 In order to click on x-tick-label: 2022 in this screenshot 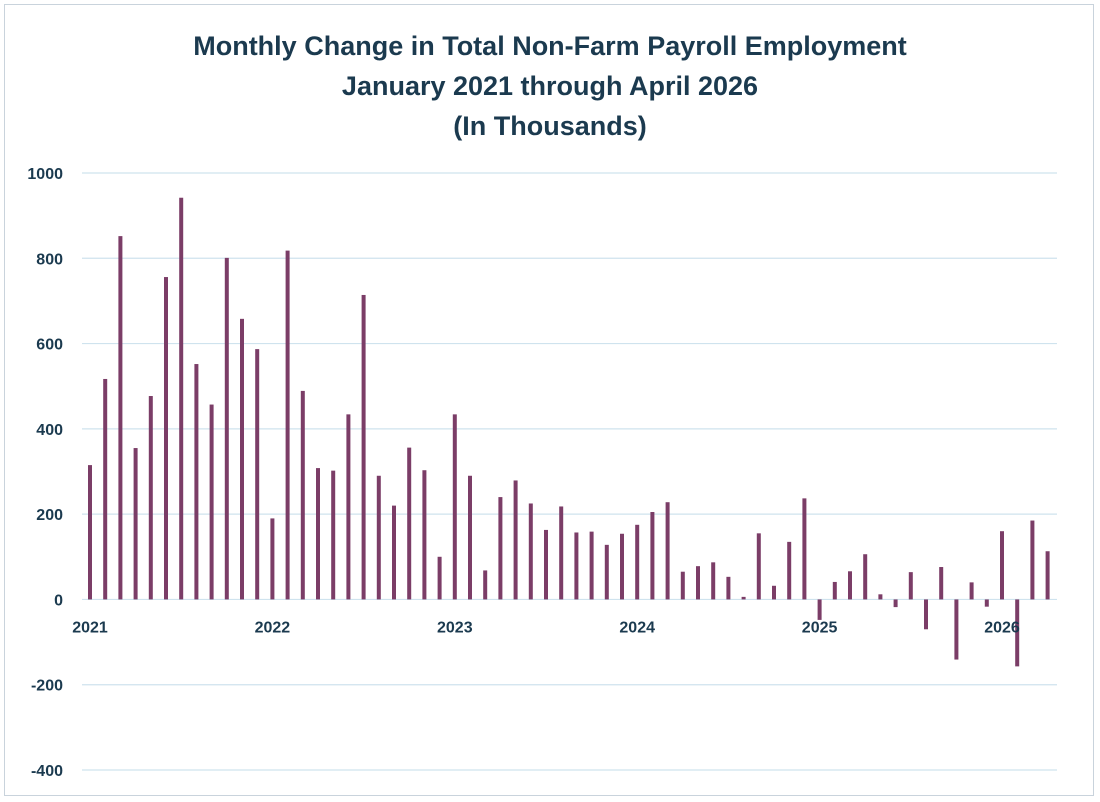, I will do `click(273, 627)`.